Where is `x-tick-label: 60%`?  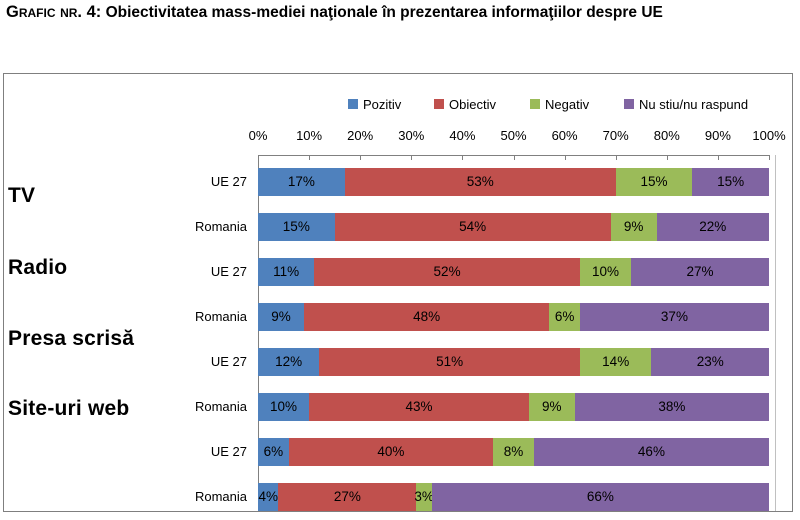
x-tick-label: 60% is located at coordinates (564, 135).